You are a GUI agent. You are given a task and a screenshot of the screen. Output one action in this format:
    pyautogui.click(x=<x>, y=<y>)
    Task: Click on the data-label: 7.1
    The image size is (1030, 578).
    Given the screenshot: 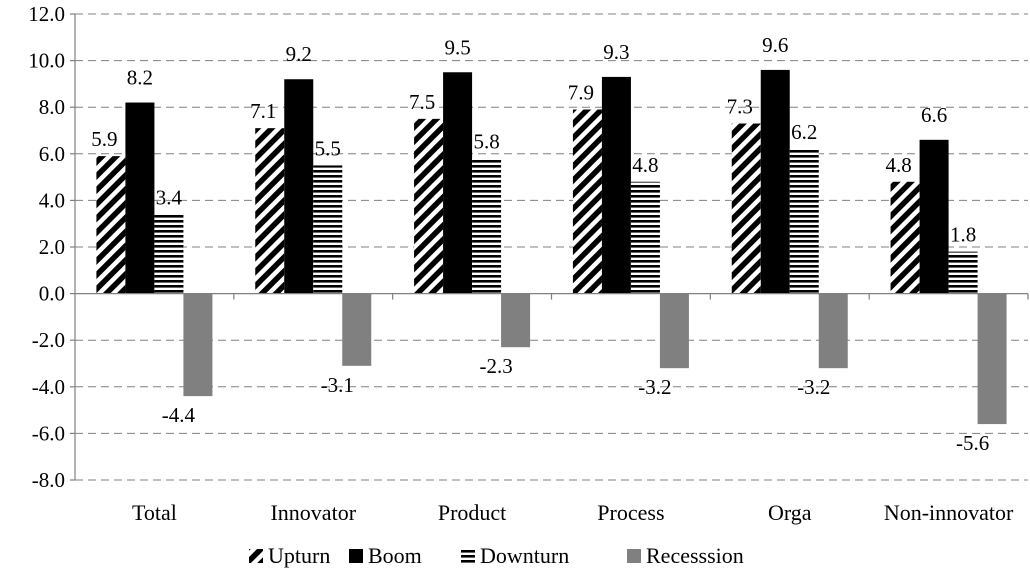 What is the action you would take?
    pyautogui.click(x=263, y=111)
    